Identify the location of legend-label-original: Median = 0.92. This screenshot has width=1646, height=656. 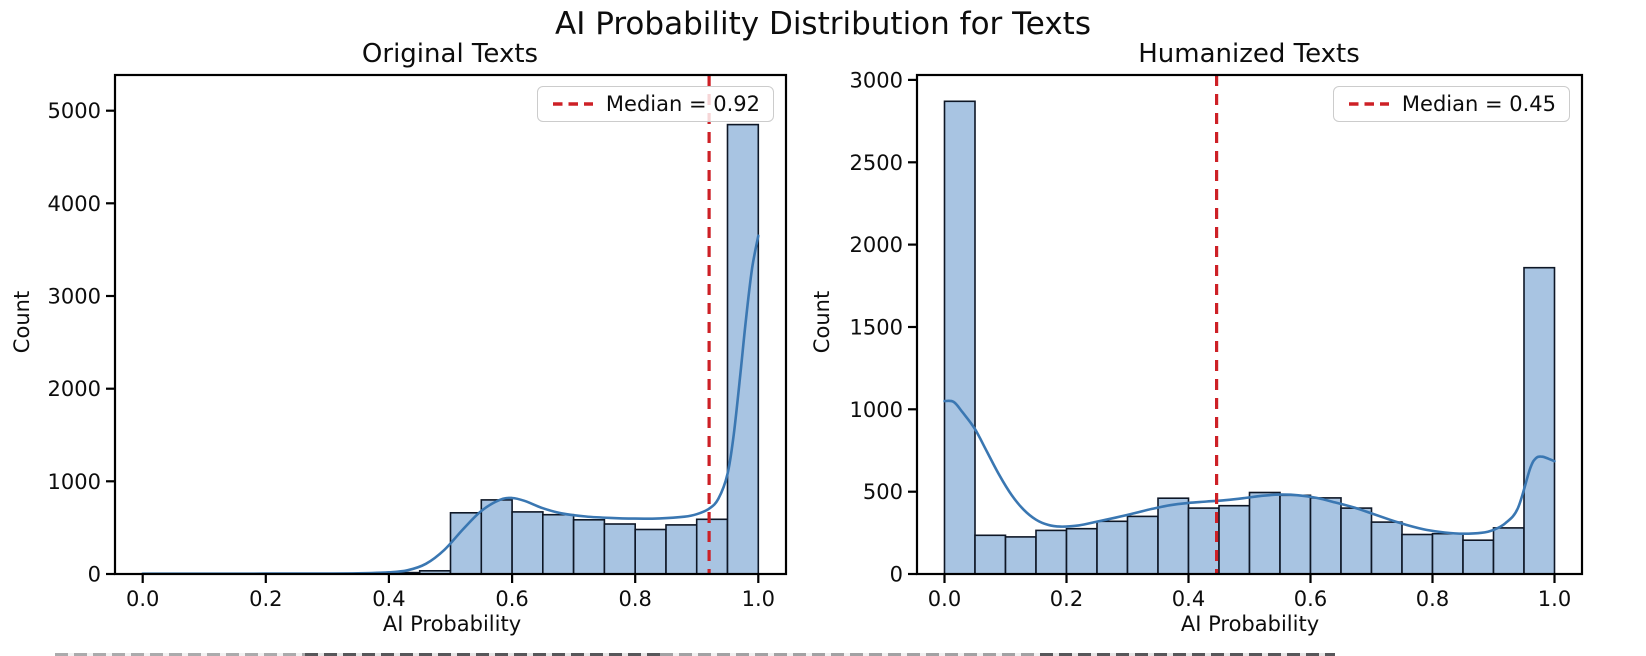
(682, 104).